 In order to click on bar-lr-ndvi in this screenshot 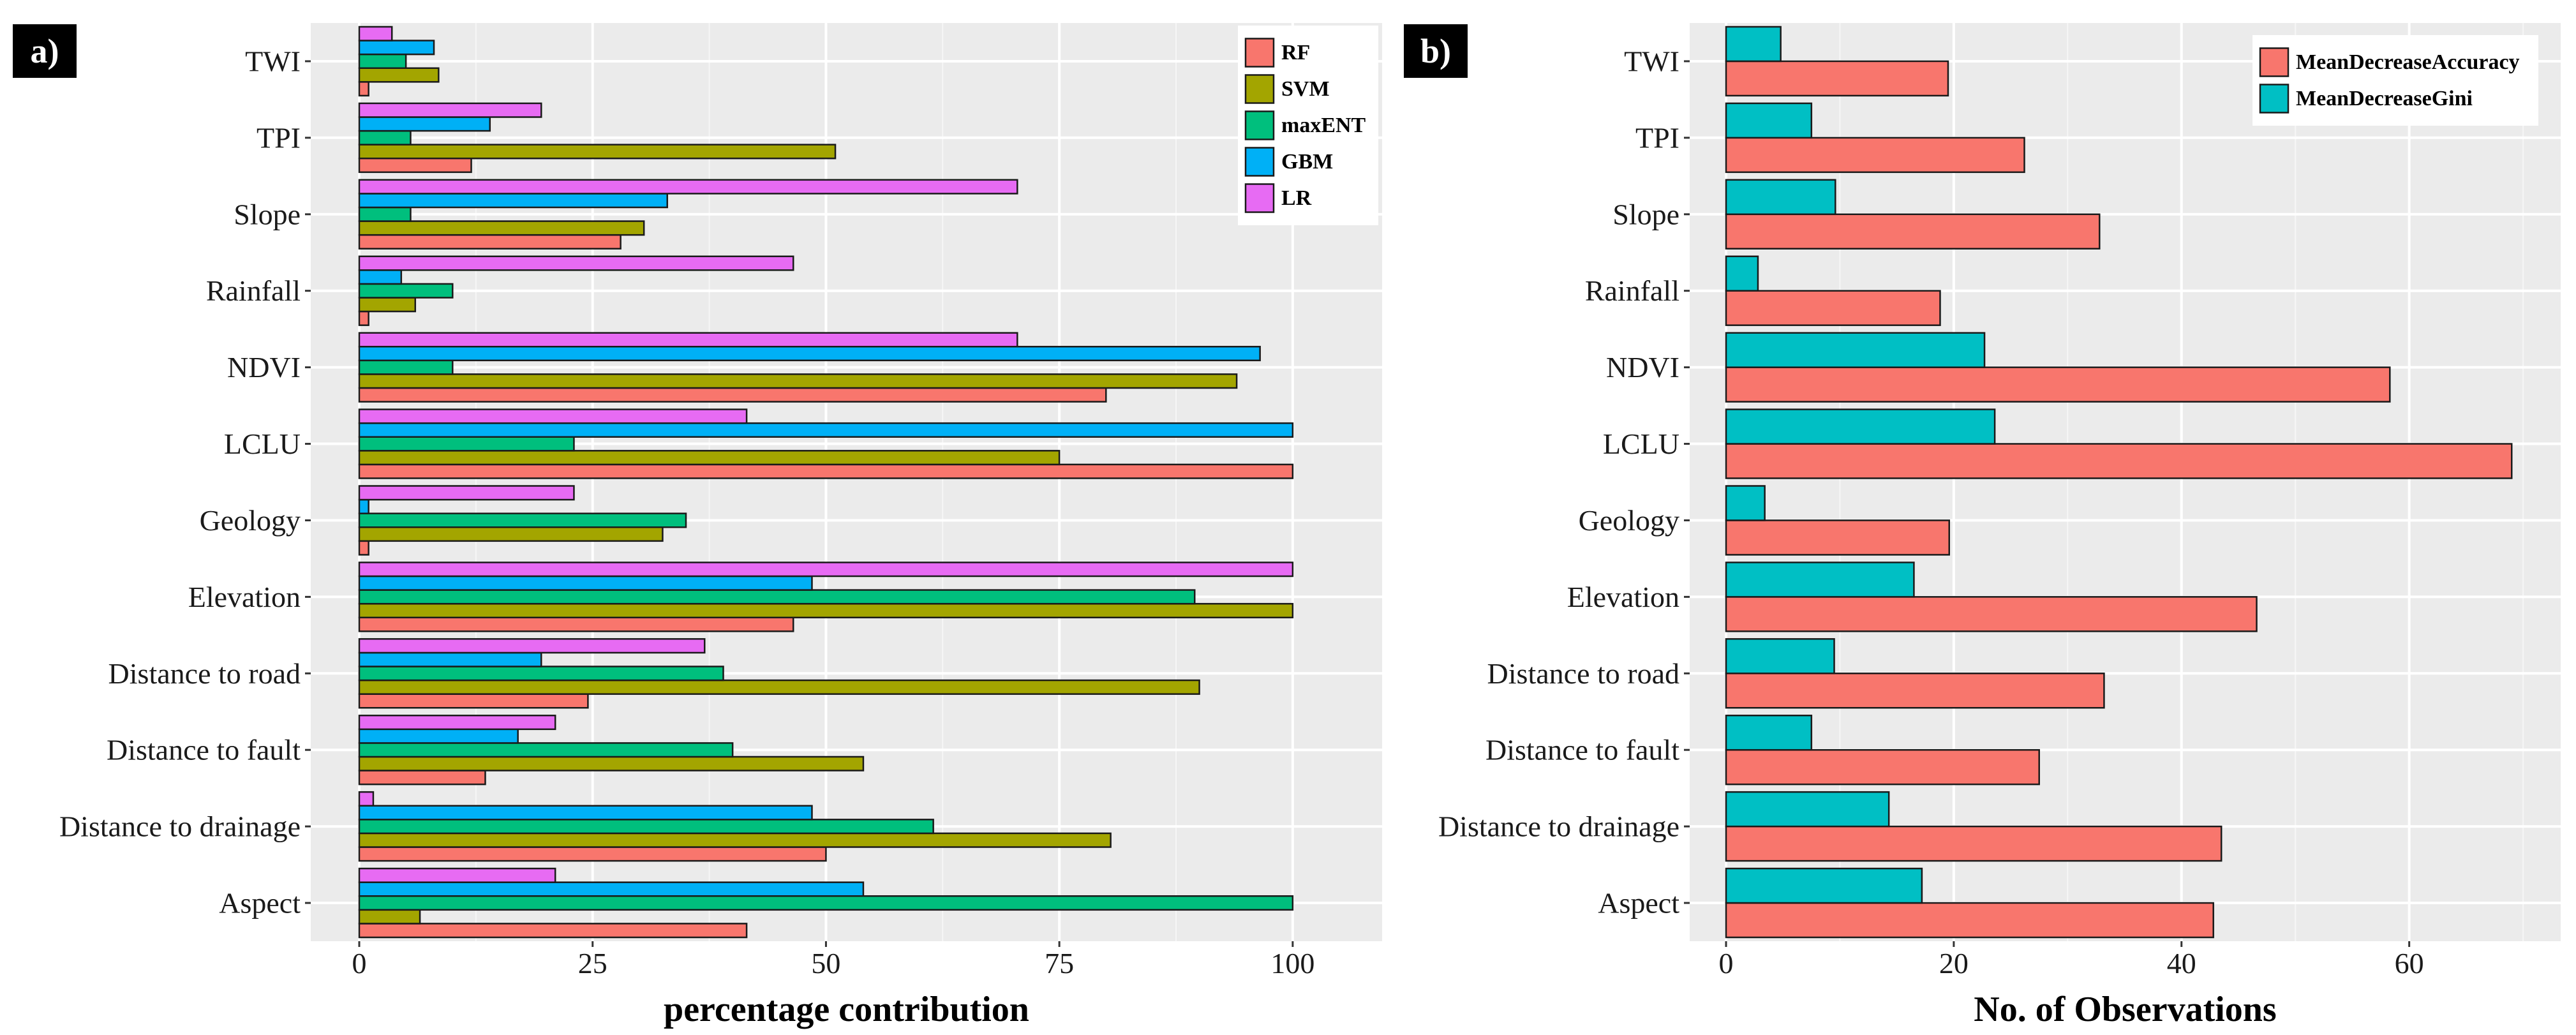, I will do `click(688, 340)`.